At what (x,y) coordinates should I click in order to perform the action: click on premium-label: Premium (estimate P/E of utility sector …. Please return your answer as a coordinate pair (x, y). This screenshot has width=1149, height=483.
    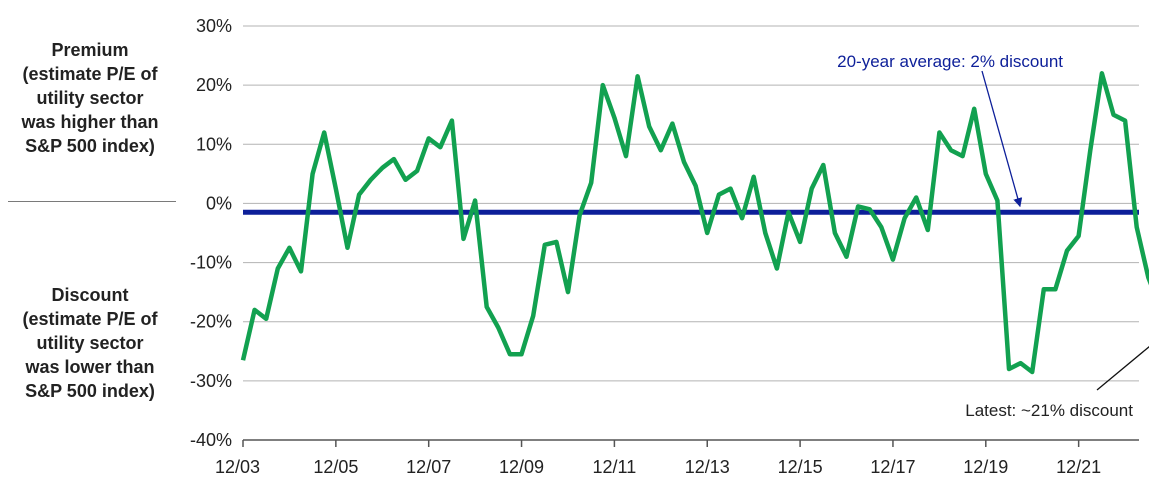
    Looking at the image, I should click on (90, 98).